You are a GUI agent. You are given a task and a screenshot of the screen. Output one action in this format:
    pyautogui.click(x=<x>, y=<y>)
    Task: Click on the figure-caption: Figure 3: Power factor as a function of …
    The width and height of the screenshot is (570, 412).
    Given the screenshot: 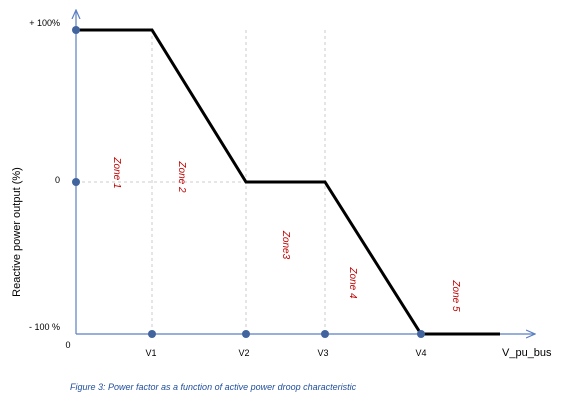 What is the action you would take?
    pyautogui.click(x=213, y=387)
    